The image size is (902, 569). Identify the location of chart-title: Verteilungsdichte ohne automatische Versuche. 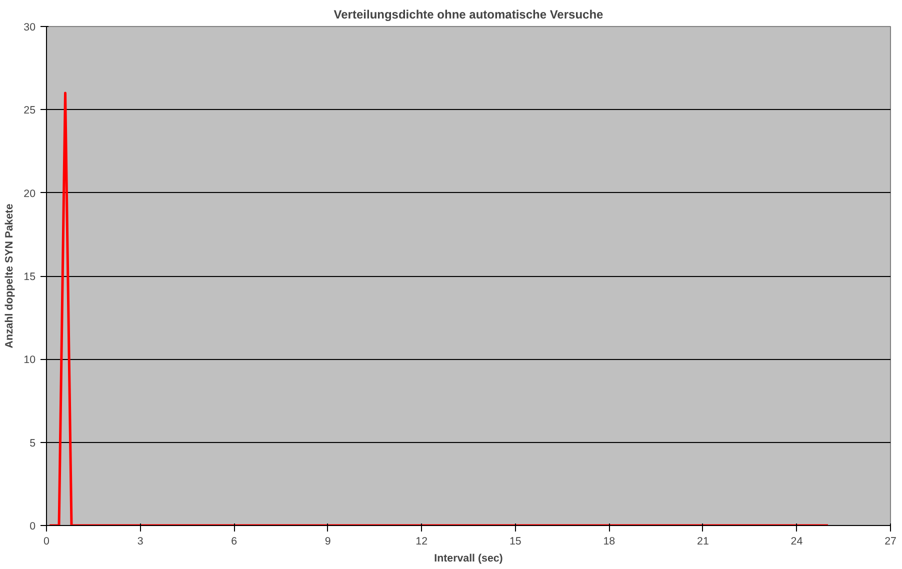
(469, 15).